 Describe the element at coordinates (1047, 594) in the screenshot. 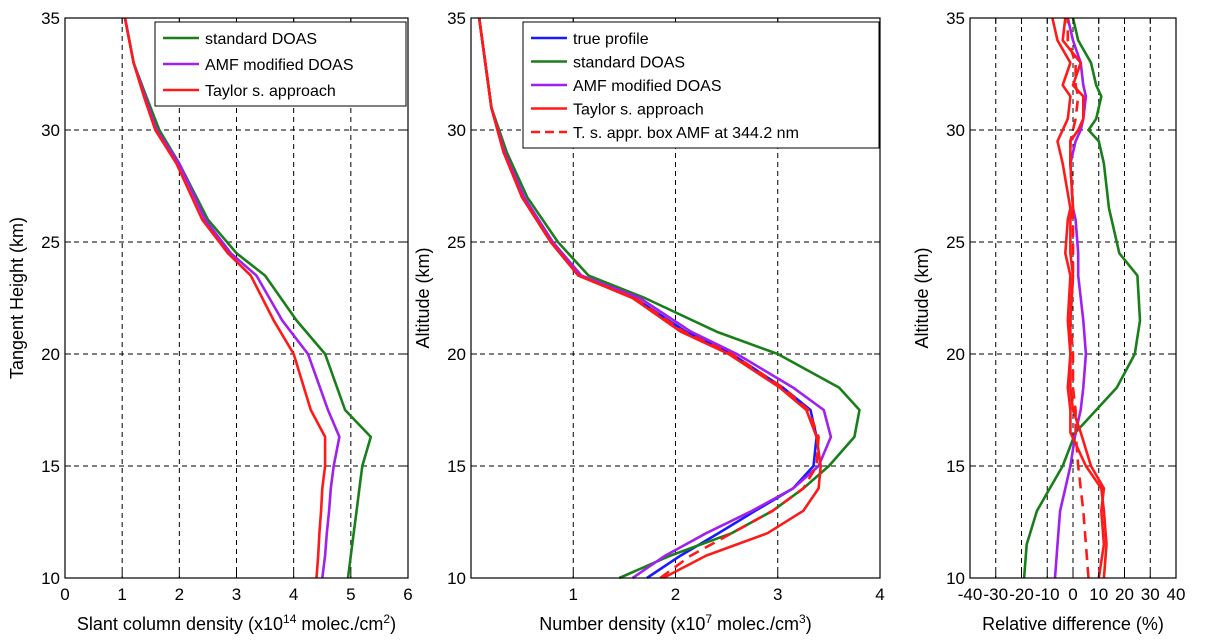

I see `x-tick-label: -10` at that location.